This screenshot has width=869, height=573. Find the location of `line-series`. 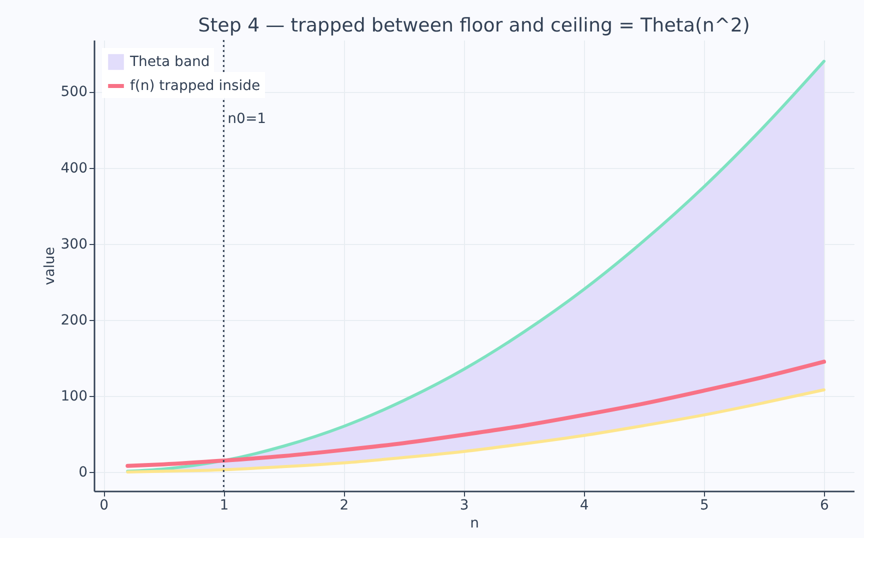

line-series is located at coordinates (476, 431).